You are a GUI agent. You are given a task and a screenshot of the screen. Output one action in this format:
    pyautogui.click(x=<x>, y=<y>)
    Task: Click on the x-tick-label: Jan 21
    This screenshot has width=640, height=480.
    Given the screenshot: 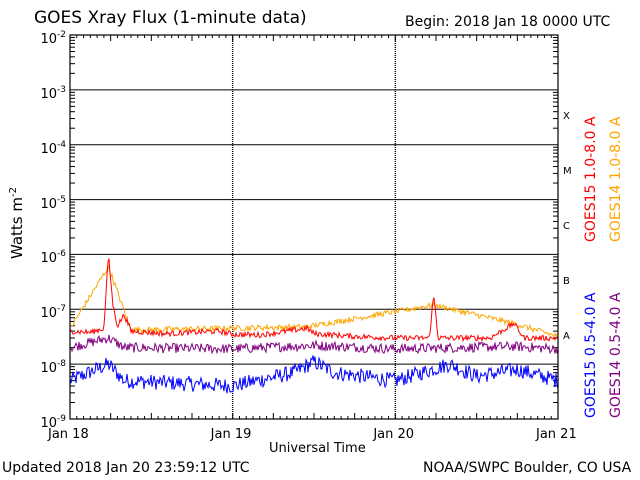 What is the action you would take?
    pyautogui.click(x=556, y=434)
    